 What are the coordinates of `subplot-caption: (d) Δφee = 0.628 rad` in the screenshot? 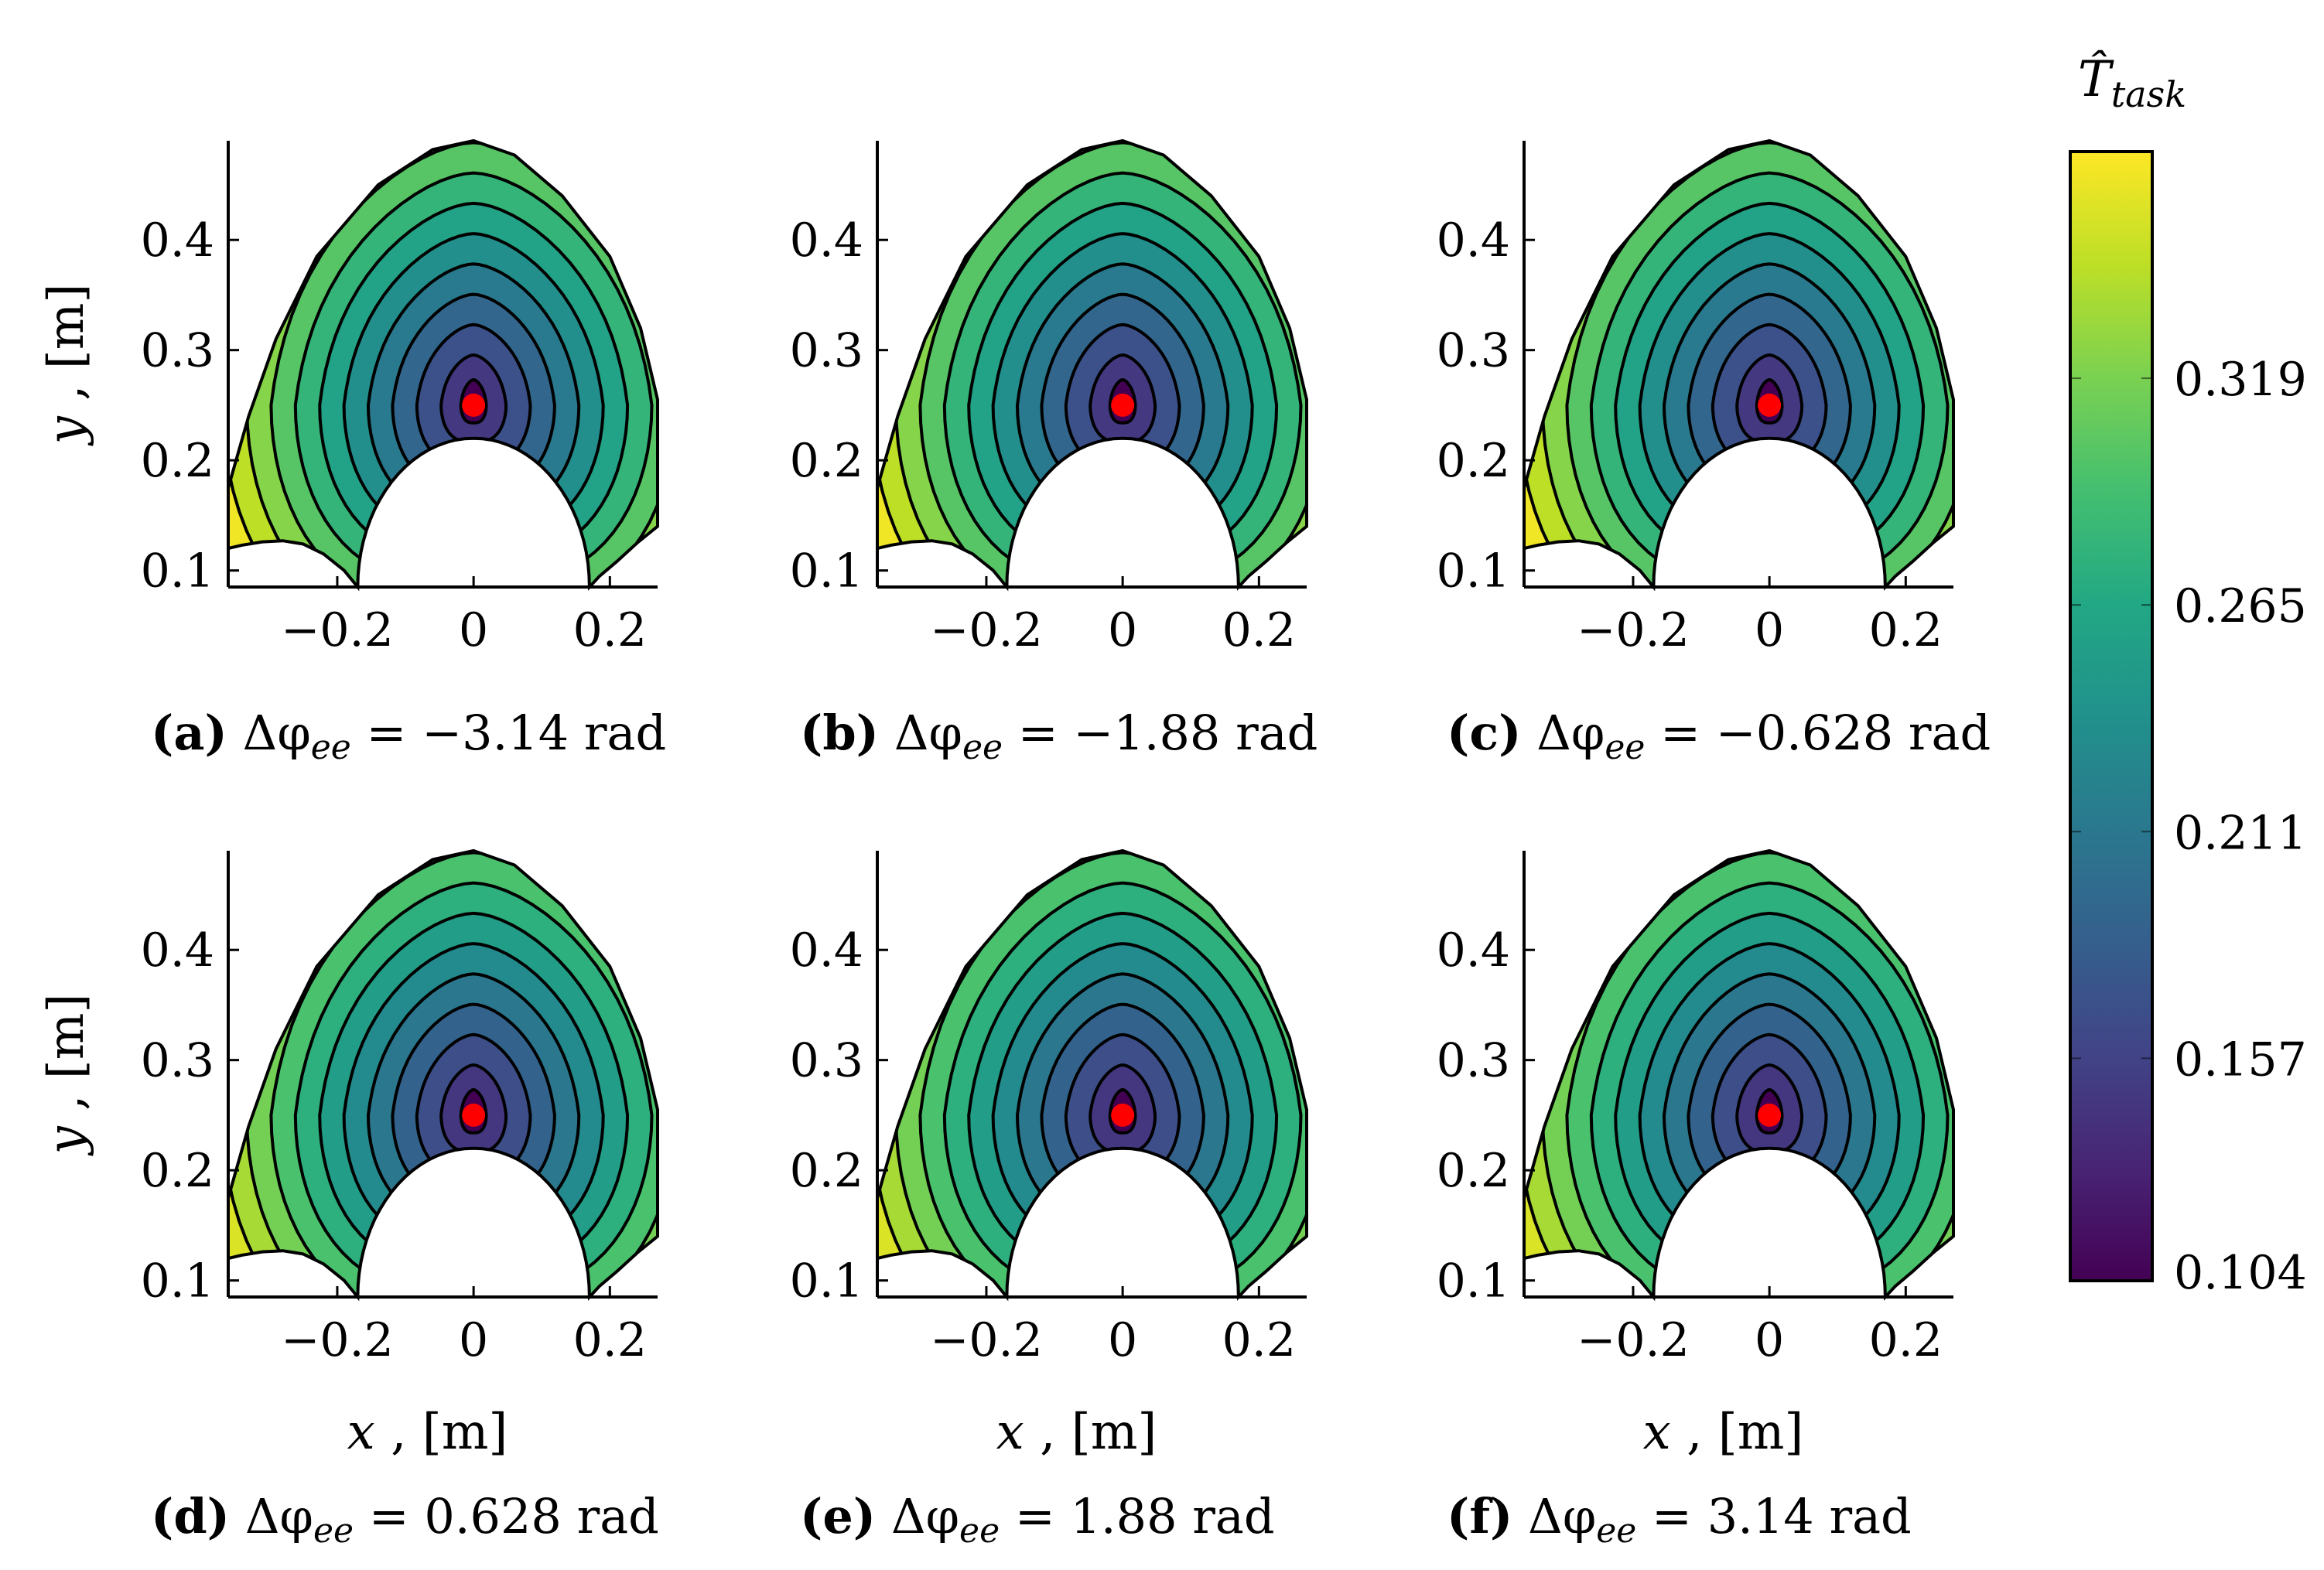 It's located at (405, 1519).